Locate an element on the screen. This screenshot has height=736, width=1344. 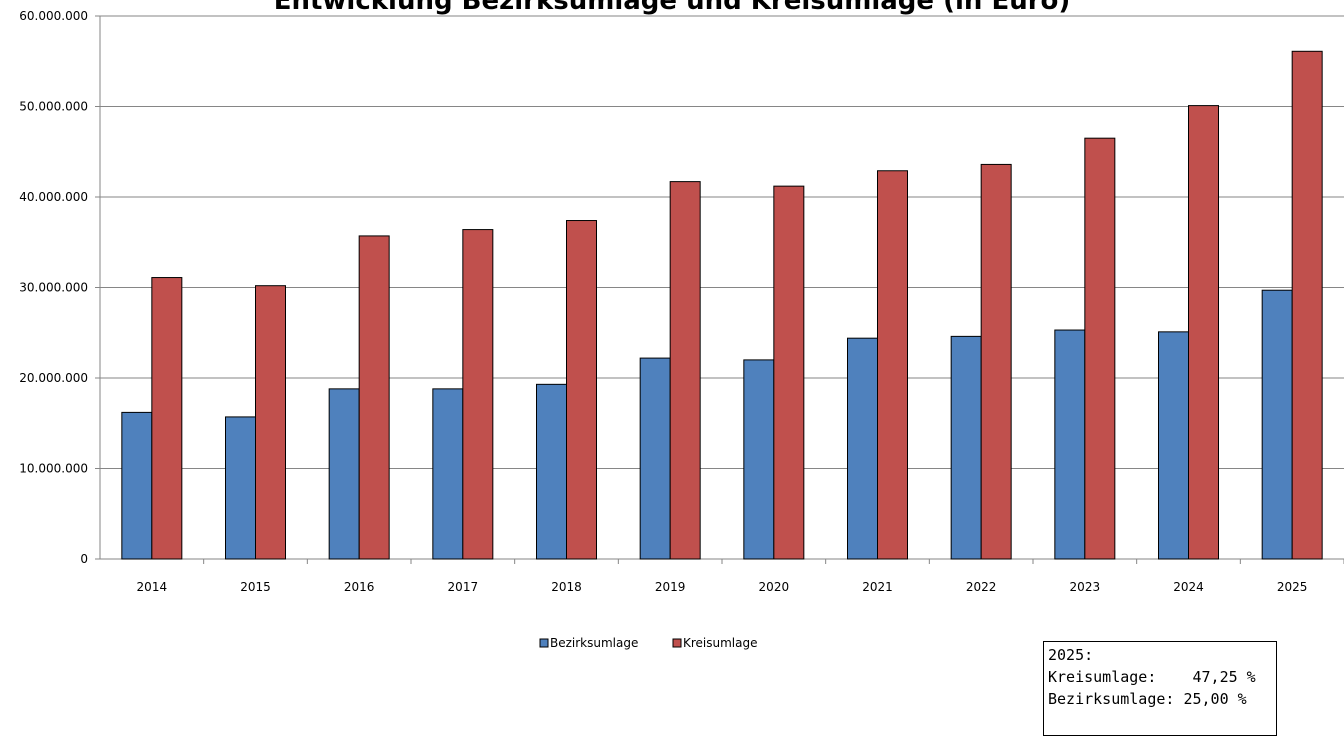
x-tick-label: 2019 is located at coordinates (670, 587).